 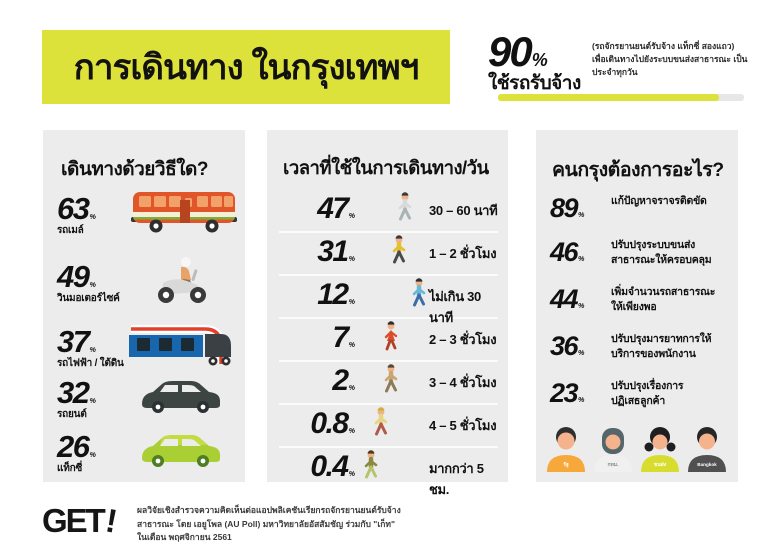 What do you see at coordinates (183, 347) in the screenshot?
I see `train-icon` at bounding box center [183, 347].